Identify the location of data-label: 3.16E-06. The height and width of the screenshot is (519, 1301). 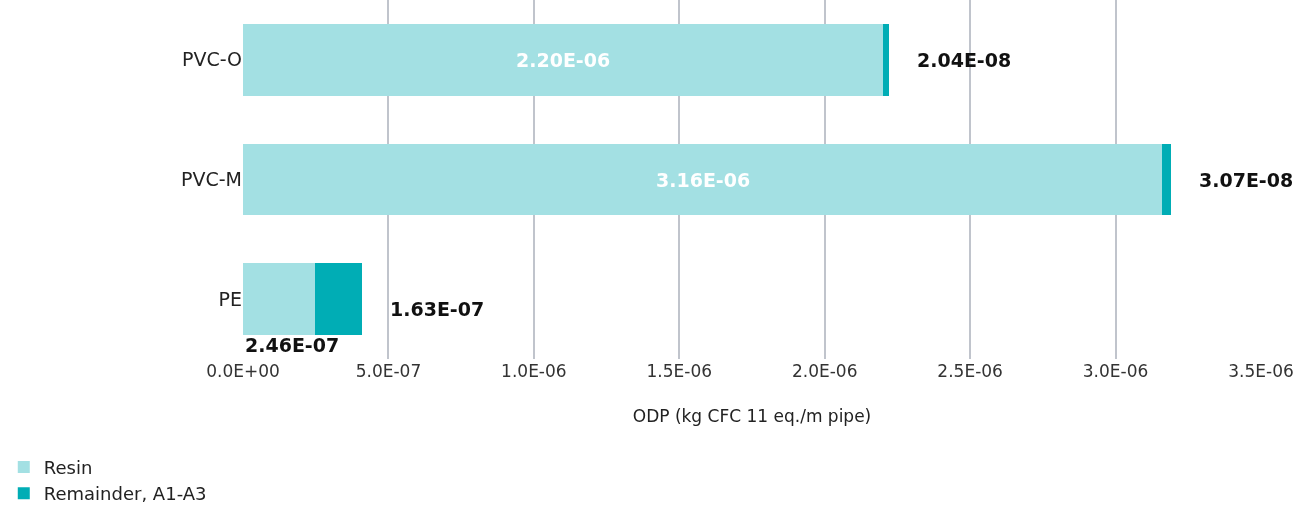
(703, 180).